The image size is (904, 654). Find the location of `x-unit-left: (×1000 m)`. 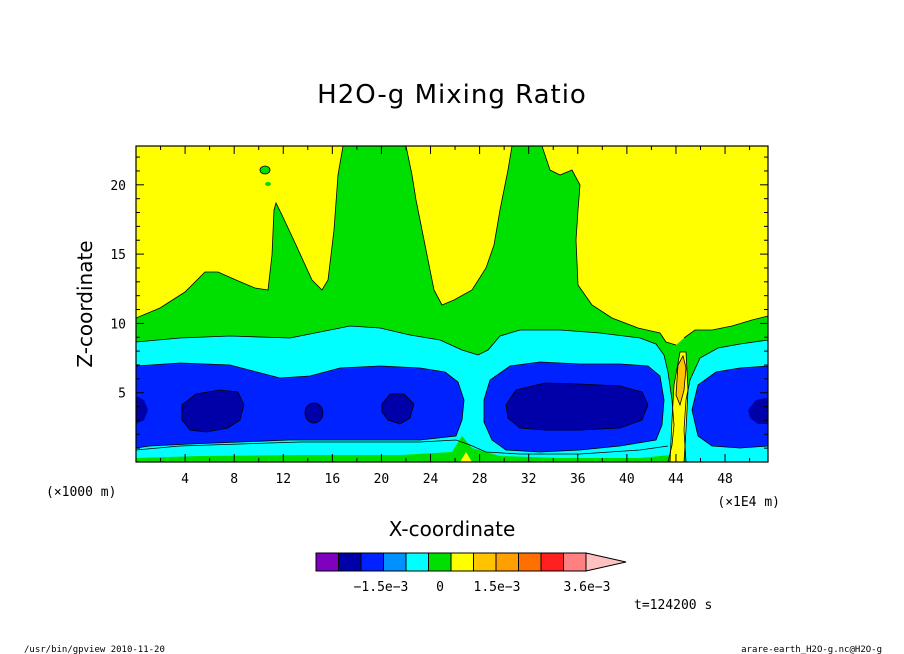

x-unit-left: (×1000 m) is located at coordinates (81, 492).